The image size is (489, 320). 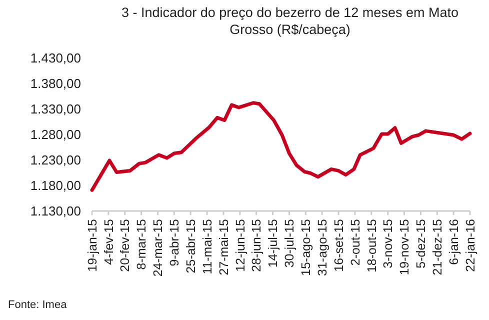 I want to click on y-tick-label: 1.380,00, so click(x=55, y=84).